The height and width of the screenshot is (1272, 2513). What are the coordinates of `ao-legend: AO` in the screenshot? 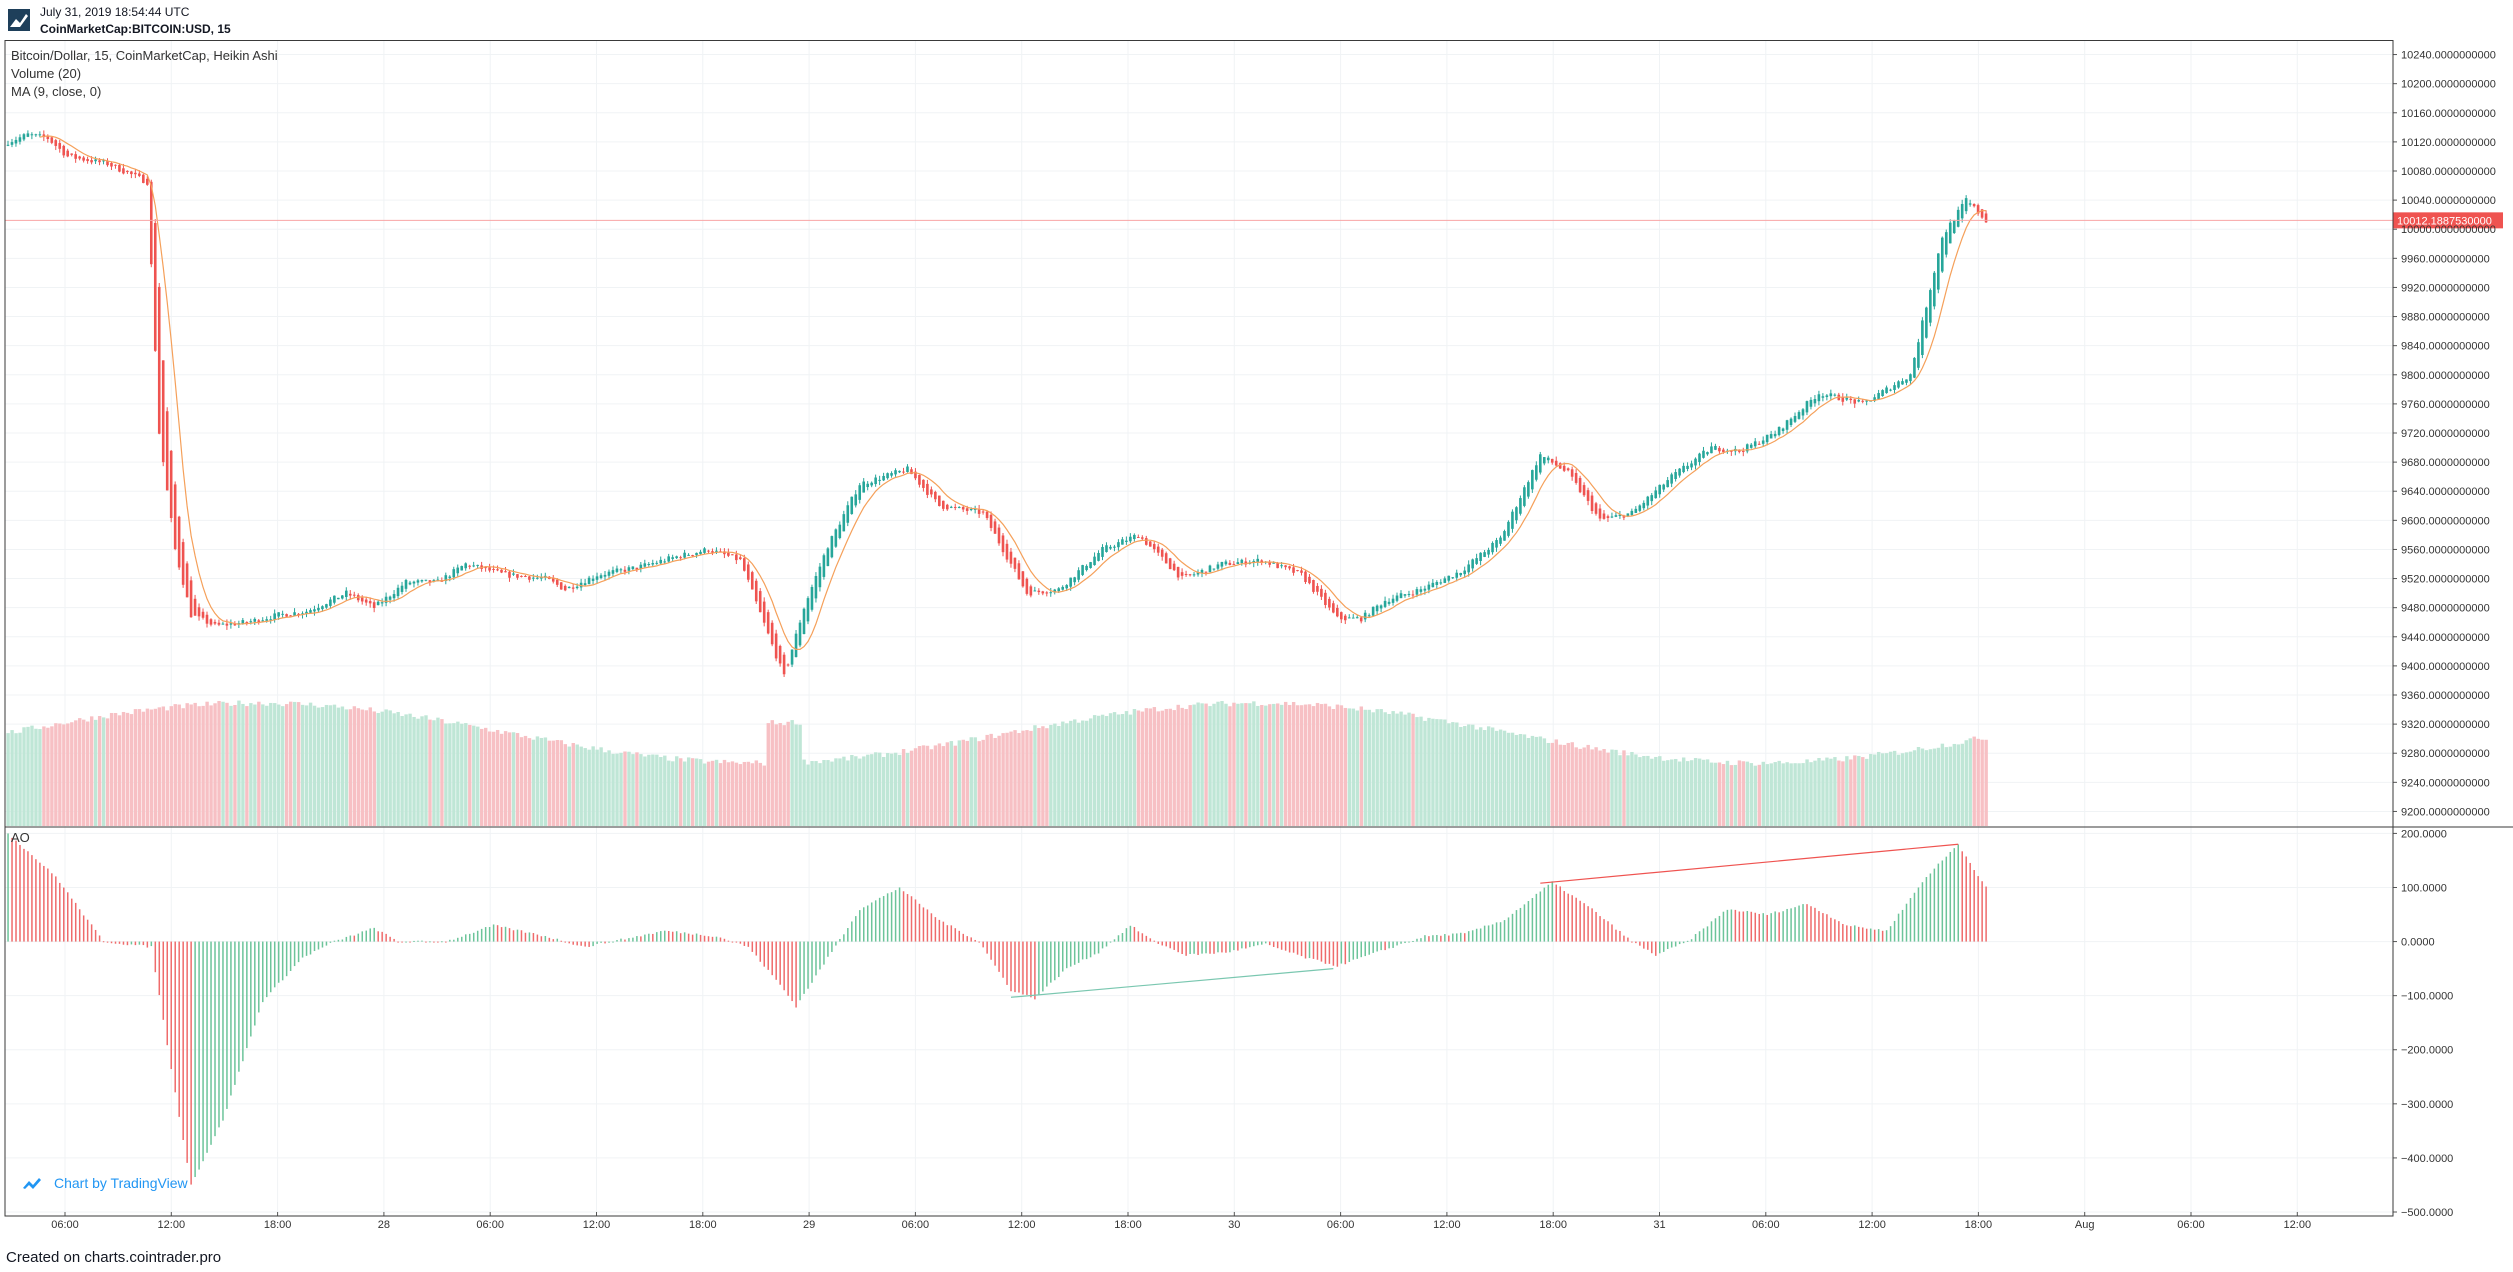 It's located at (20, 837).